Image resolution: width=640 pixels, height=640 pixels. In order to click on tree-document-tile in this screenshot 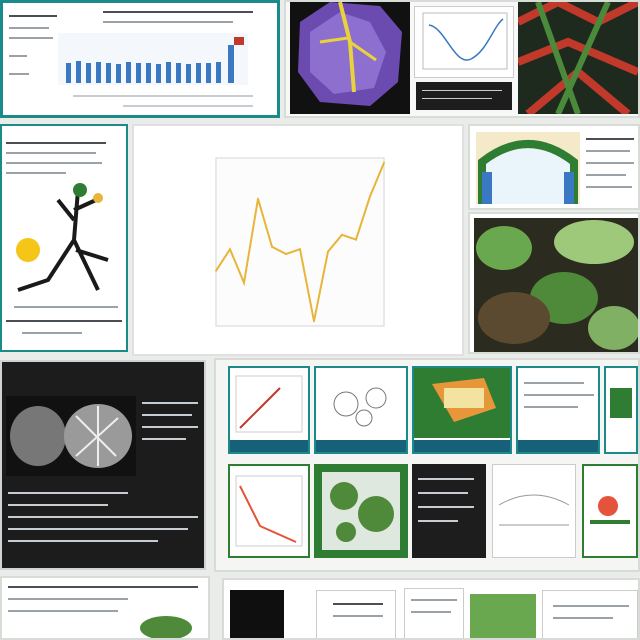, I will do `click(64, 238)`.